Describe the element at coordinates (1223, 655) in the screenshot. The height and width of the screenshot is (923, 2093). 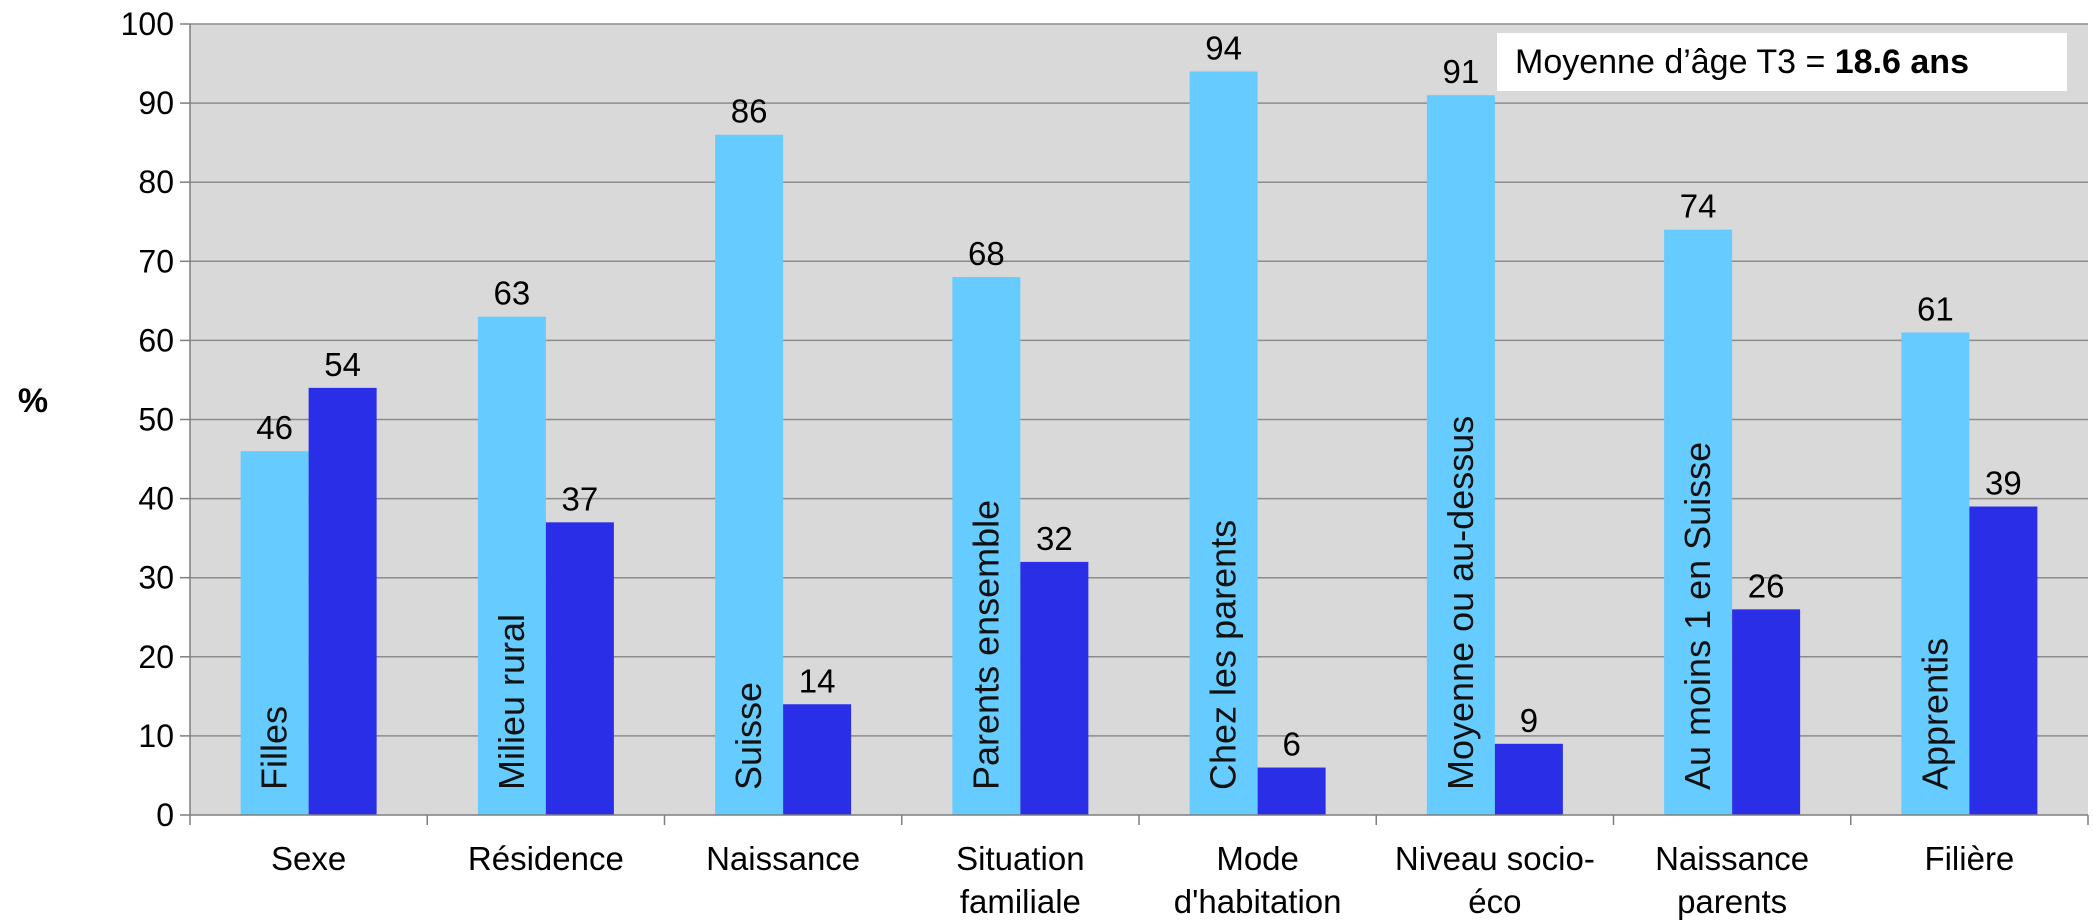
I see `in-bar-label: Chez les parents` at that location.